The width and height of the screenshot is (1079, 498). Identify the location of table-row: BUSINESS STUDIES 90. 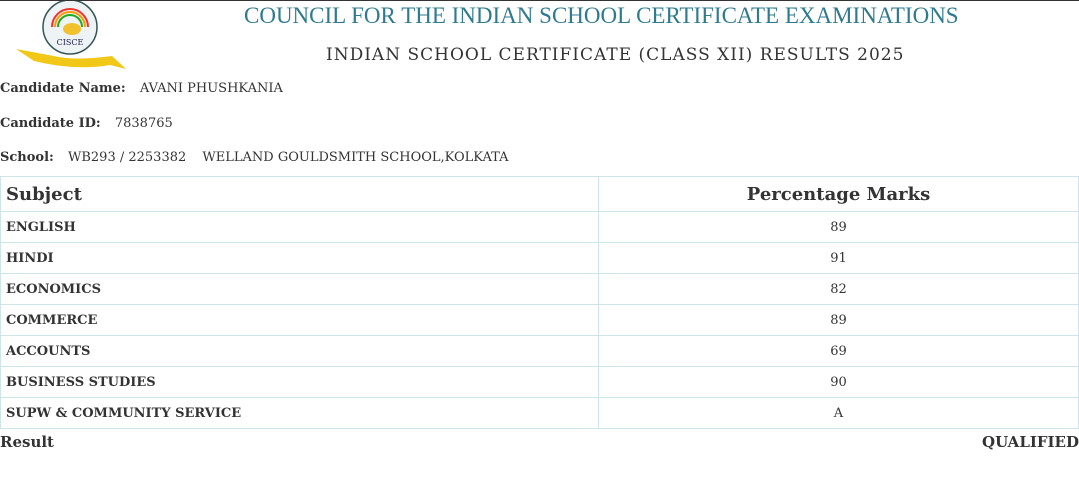
(539, 382).